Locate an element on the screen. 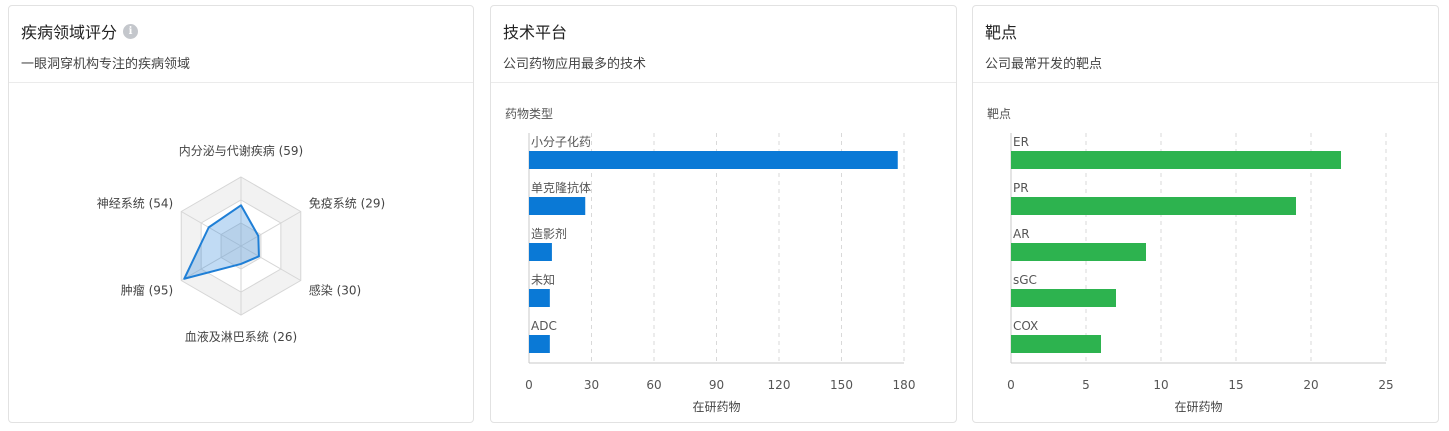 The image size is (1449, 431). x-tick-label: 15 is located at coordinates (1235, 385).